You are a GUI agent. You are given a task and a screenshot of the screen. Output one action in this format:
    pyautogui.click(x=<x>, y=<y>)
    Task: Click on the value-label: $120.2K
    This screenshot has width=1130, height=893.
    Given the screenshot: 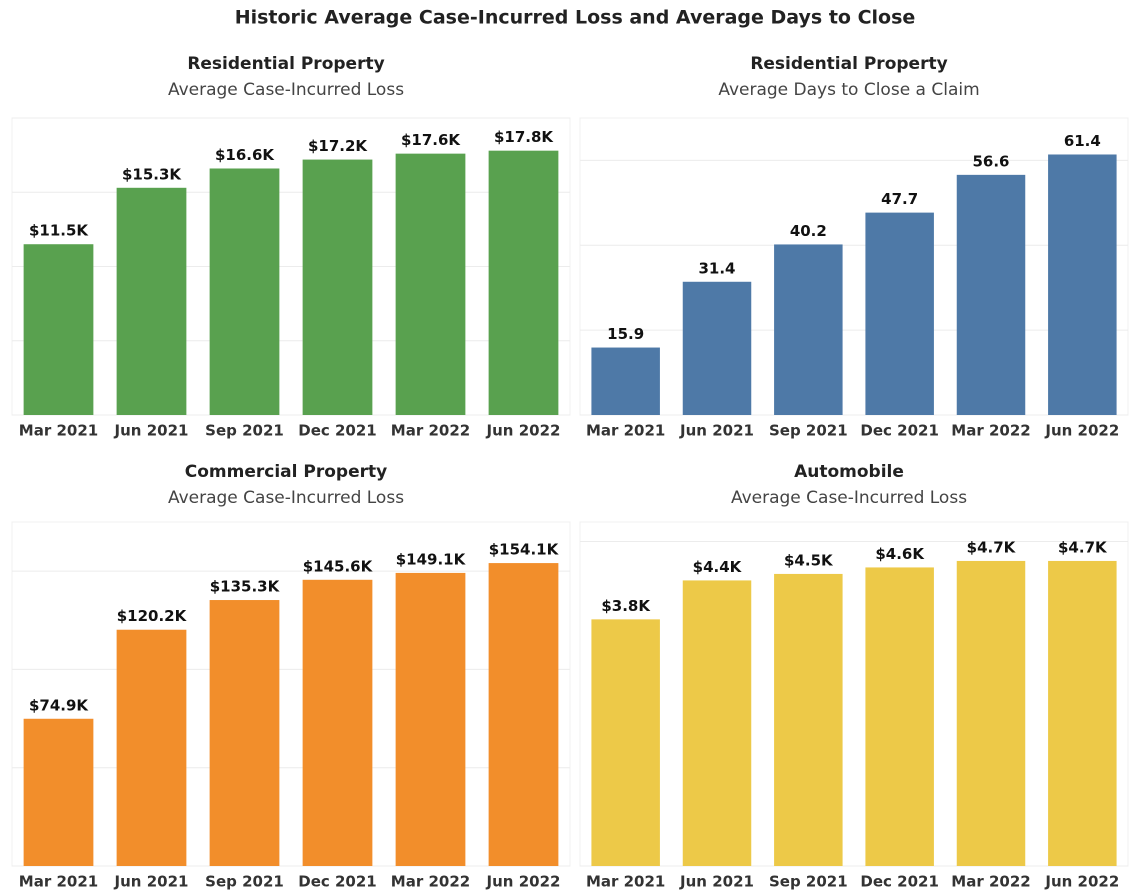 What is the action you would take?
    pyautogui.click(x=152, y=616)
    